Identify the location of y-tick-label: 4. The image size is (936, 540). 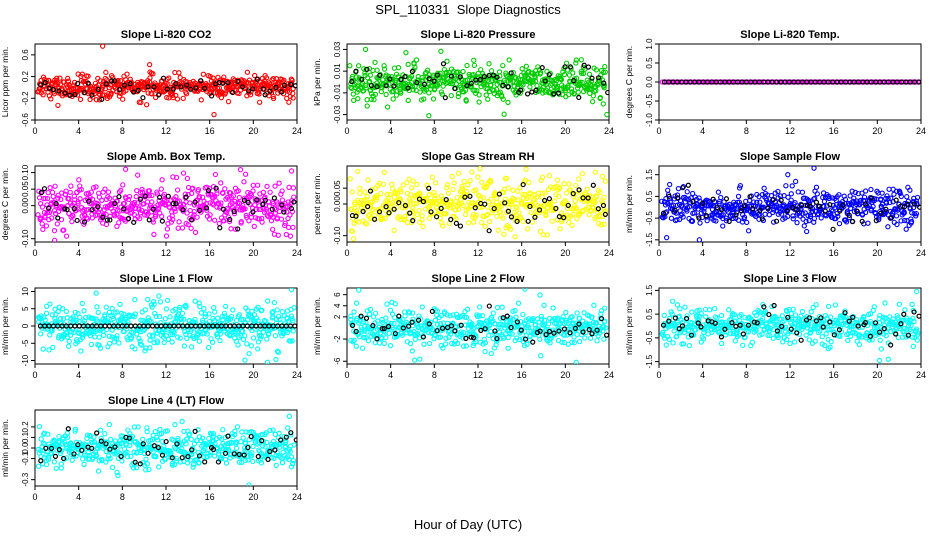
(337, 305).